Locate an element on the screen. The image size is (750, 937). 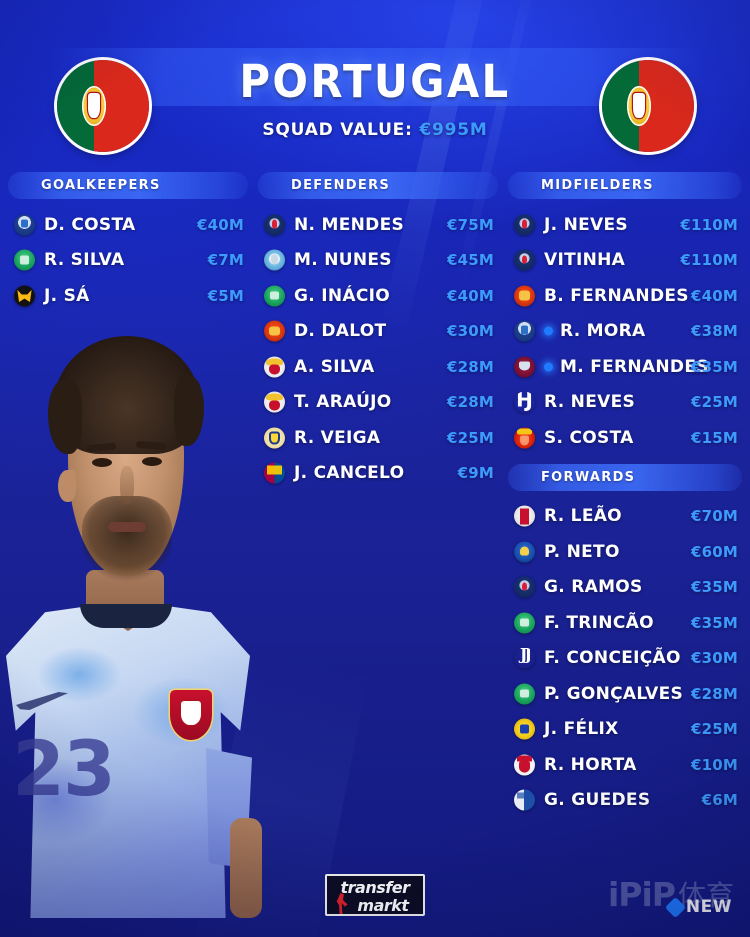
player-name: P. NETO is located at coordinates (582, 551).